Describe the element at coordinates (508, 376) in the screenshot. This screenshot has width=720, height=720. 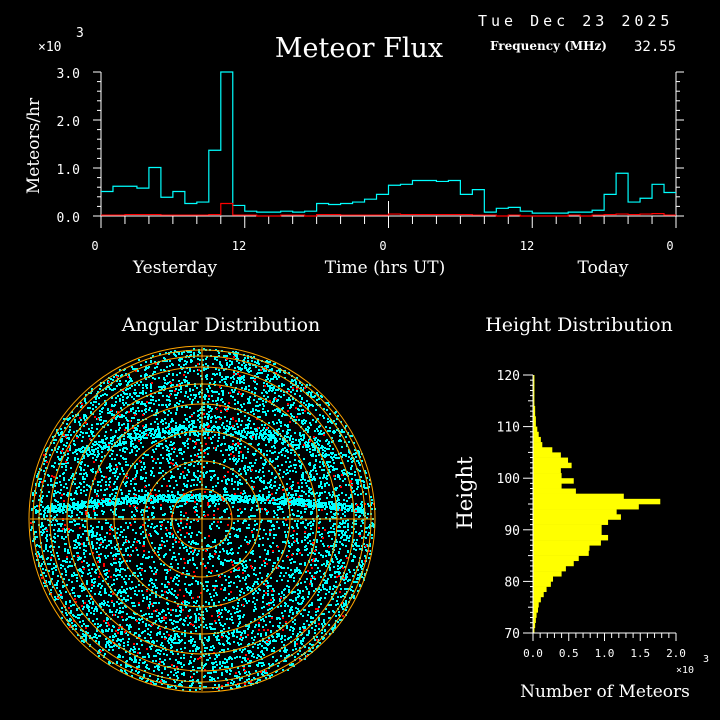
I see `height-ytick-label: 120` at that location.